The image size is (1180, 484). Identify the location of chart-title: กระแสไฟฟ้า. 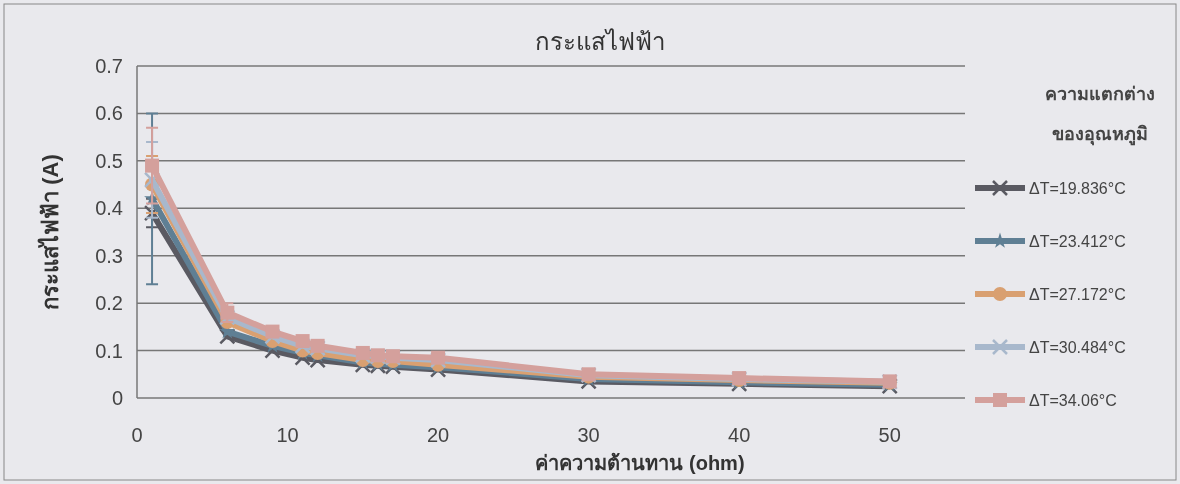
(600, 41).